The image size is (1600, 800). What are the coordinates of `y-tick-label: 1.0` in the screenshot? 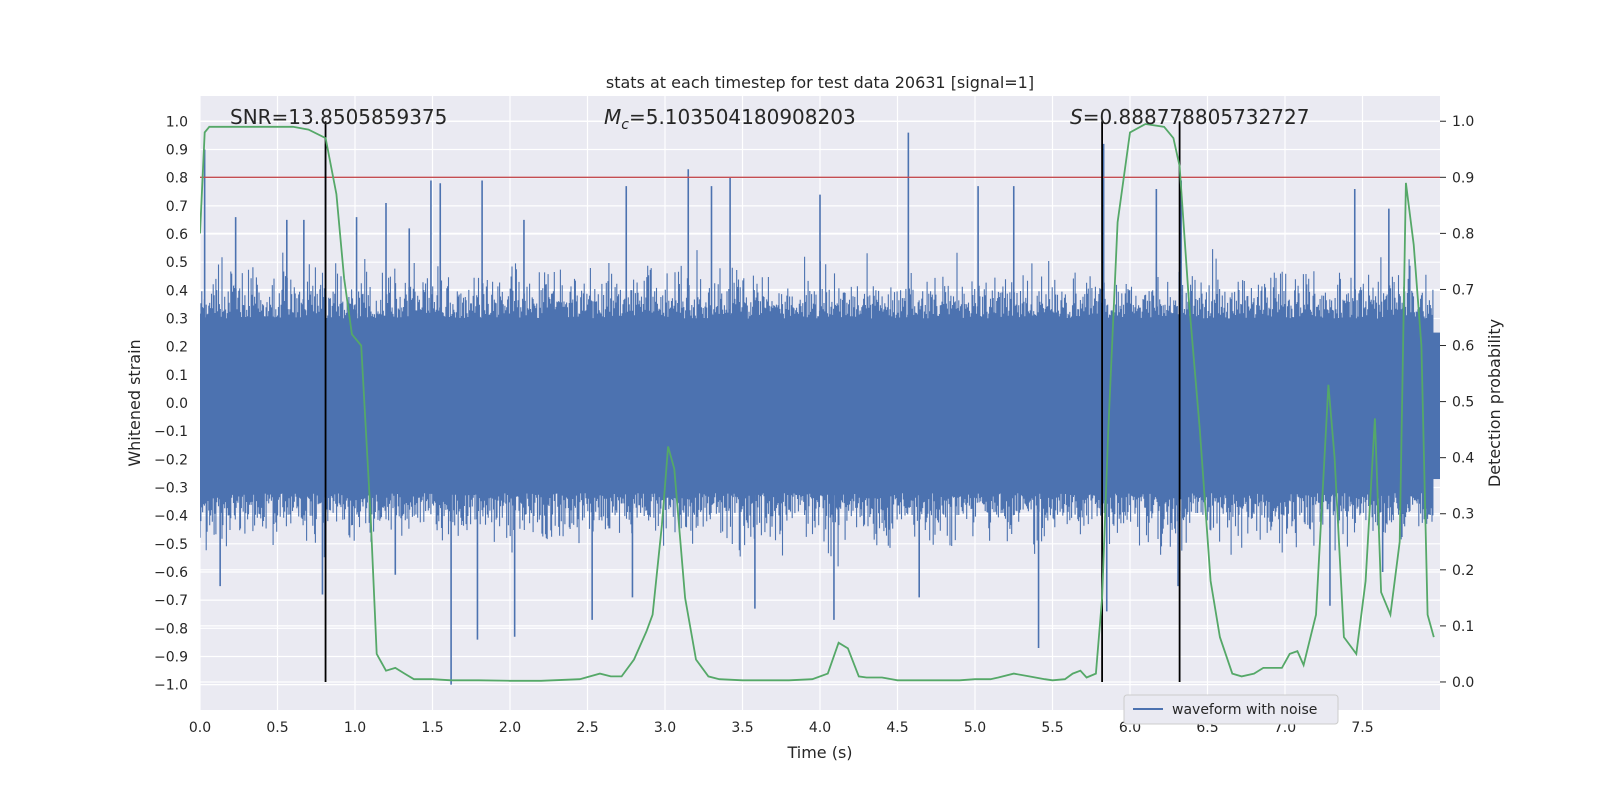 It's located at (177, 122).